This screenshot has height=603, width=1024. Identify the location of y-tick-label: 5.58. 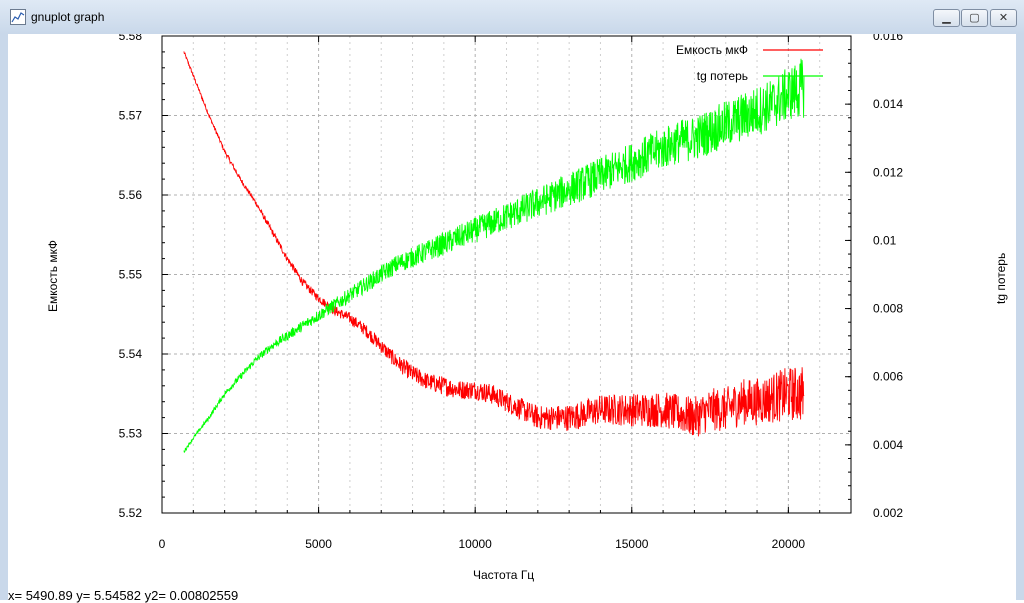
(131, 38).